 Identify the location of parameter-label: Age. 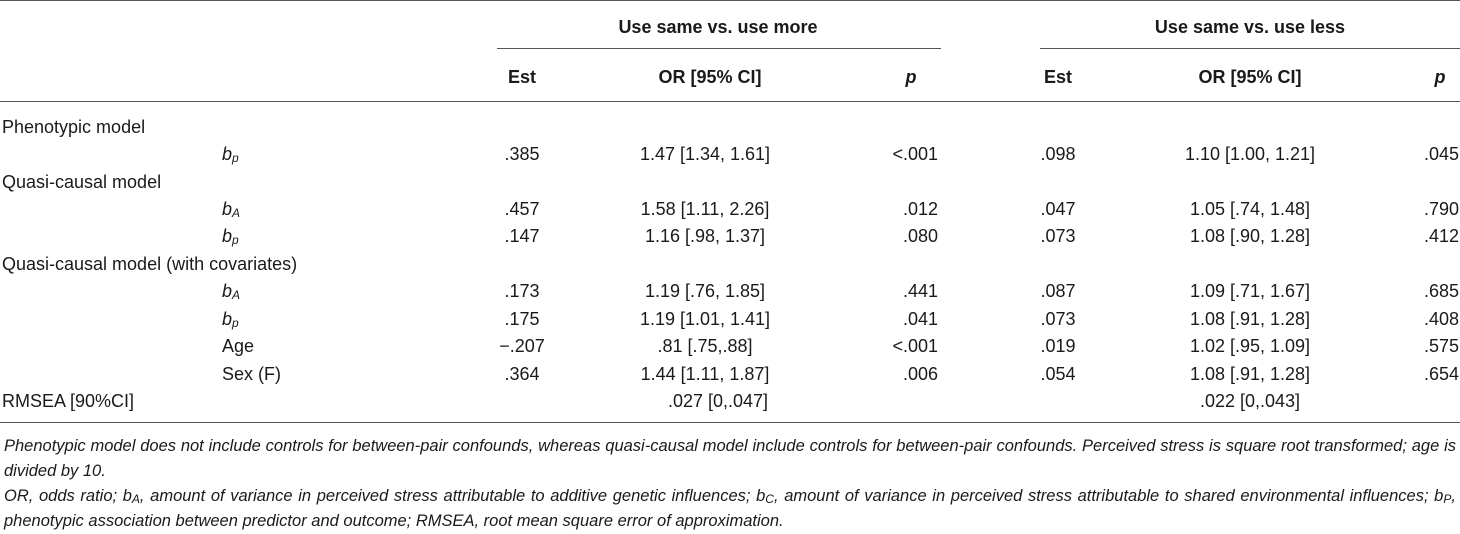
(238, 346).